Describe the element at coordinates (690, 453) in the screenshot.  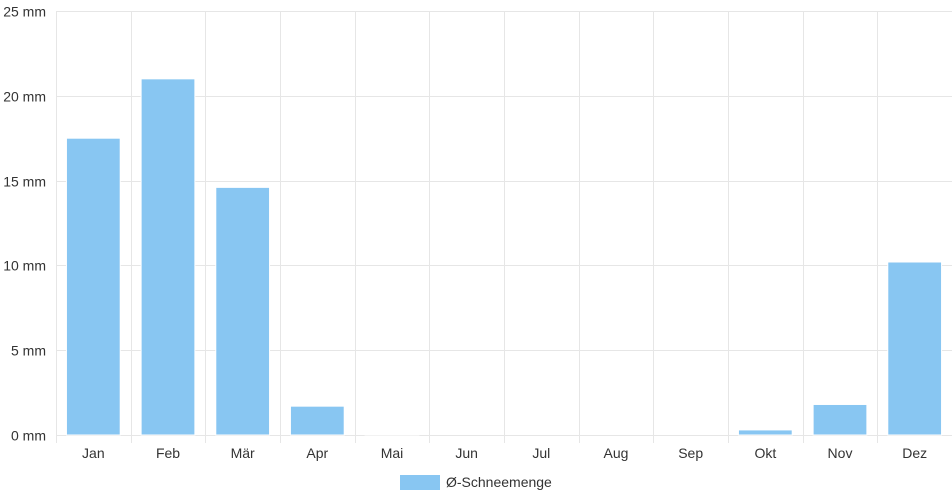
I see `x-tick-label: Sep` at that location.